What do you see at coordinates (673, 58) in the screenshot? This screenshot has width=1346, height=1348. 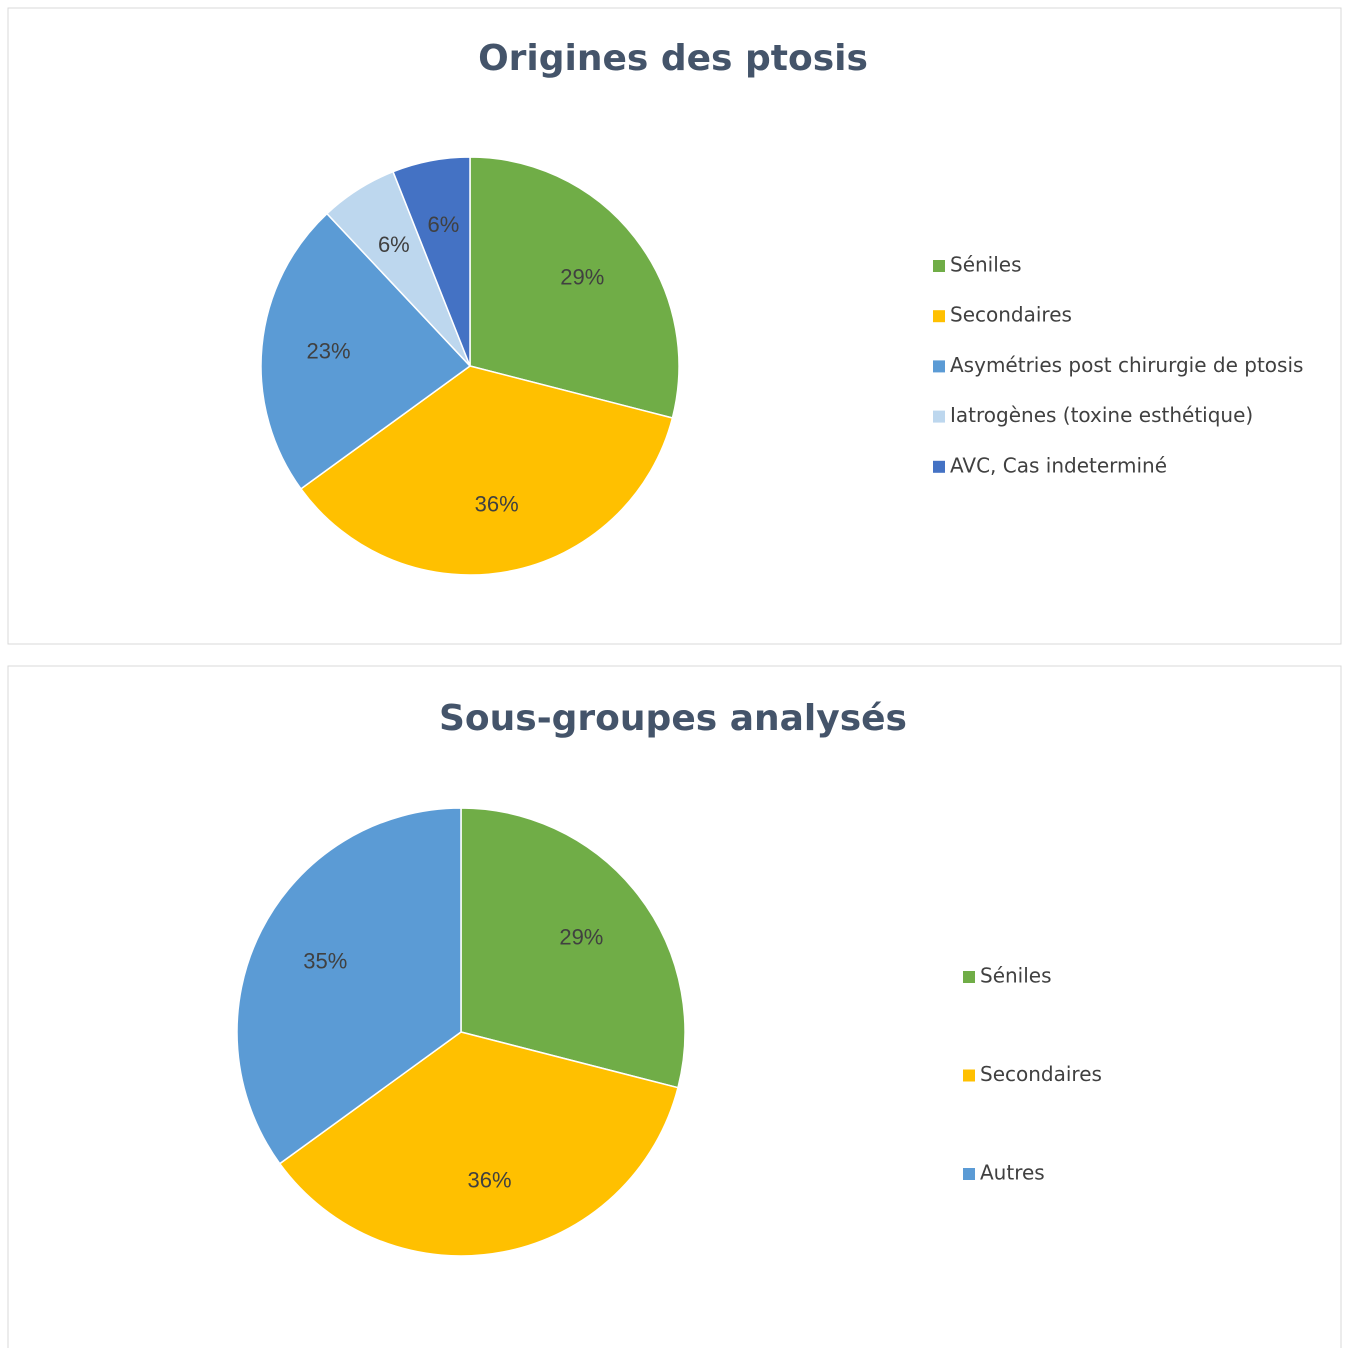 I see `chart-title: Origines des ptosis` at bounding box center [673, 58].